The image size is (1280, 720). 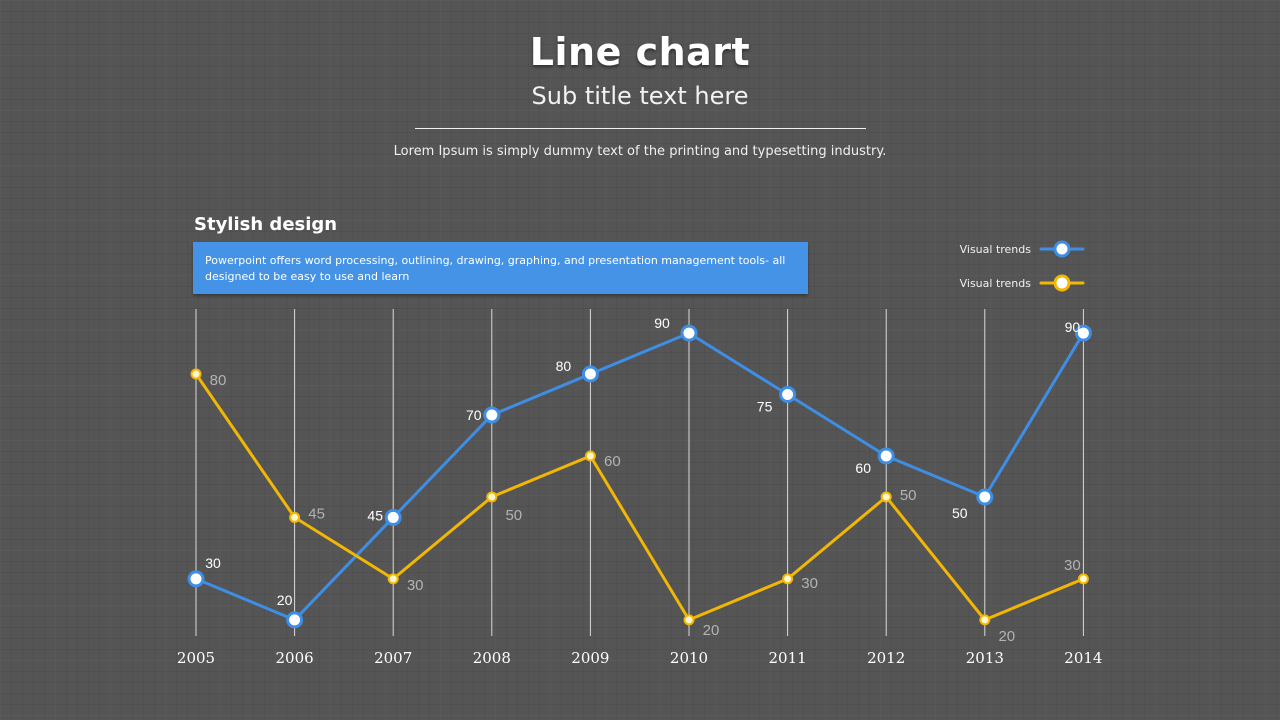 What do you see at coordinates (640, 96) in the screenshot?
I see `slide-subtitle: Sub title text here` at bounding box center [640, 96].